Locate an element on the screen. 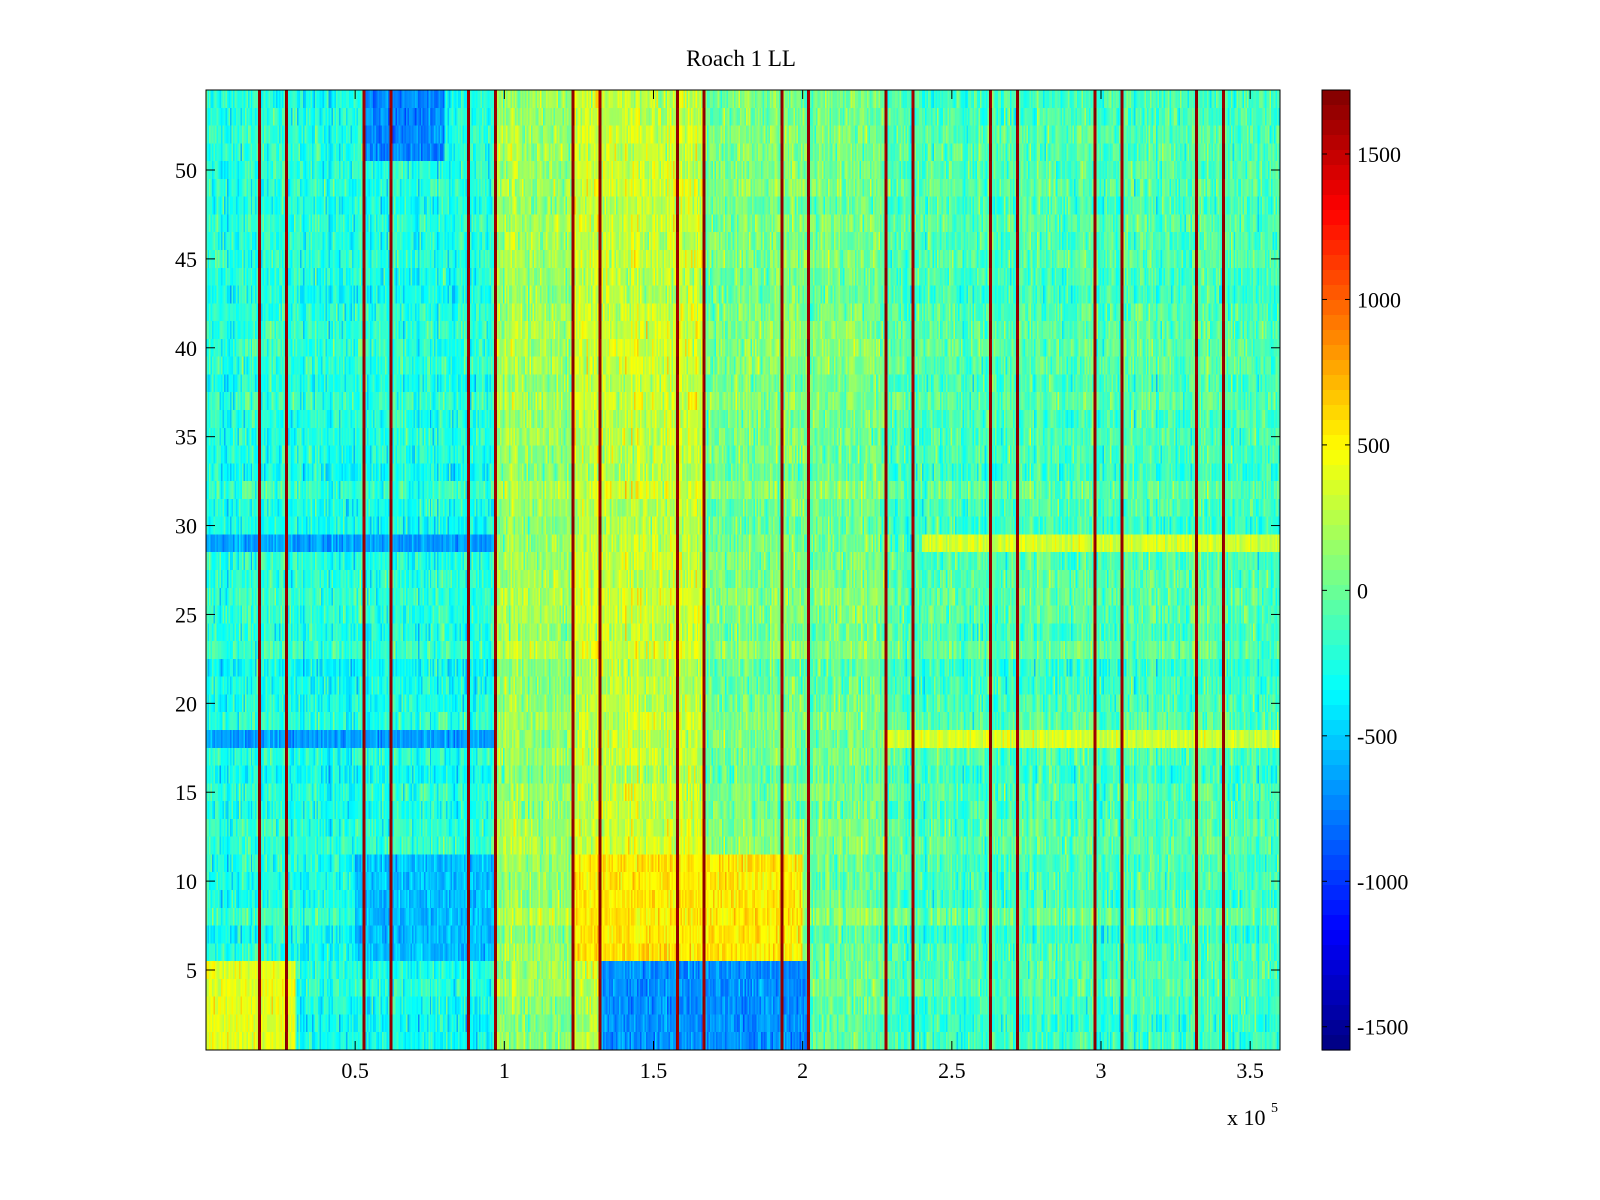 Image resolution: width=1600 pixels, height=1200 pixels. colorbar is located at coordinates (1336, 570).